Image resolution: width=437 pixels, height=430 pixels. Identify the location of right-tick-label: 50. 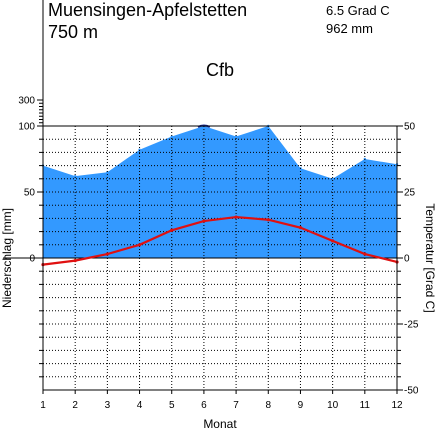
(410, 127).